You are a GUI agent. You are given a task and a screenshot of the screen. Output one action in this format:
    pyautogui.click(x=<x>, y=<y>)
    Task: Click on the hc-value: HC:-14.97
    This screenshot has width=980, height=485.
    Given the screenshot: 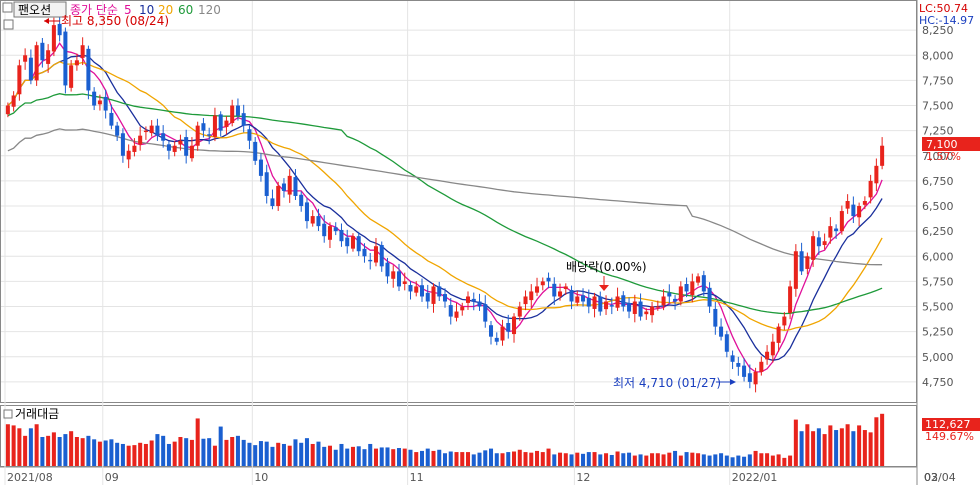 What is the action you would take?
    pyautogui.click(x=946, y=20)
    